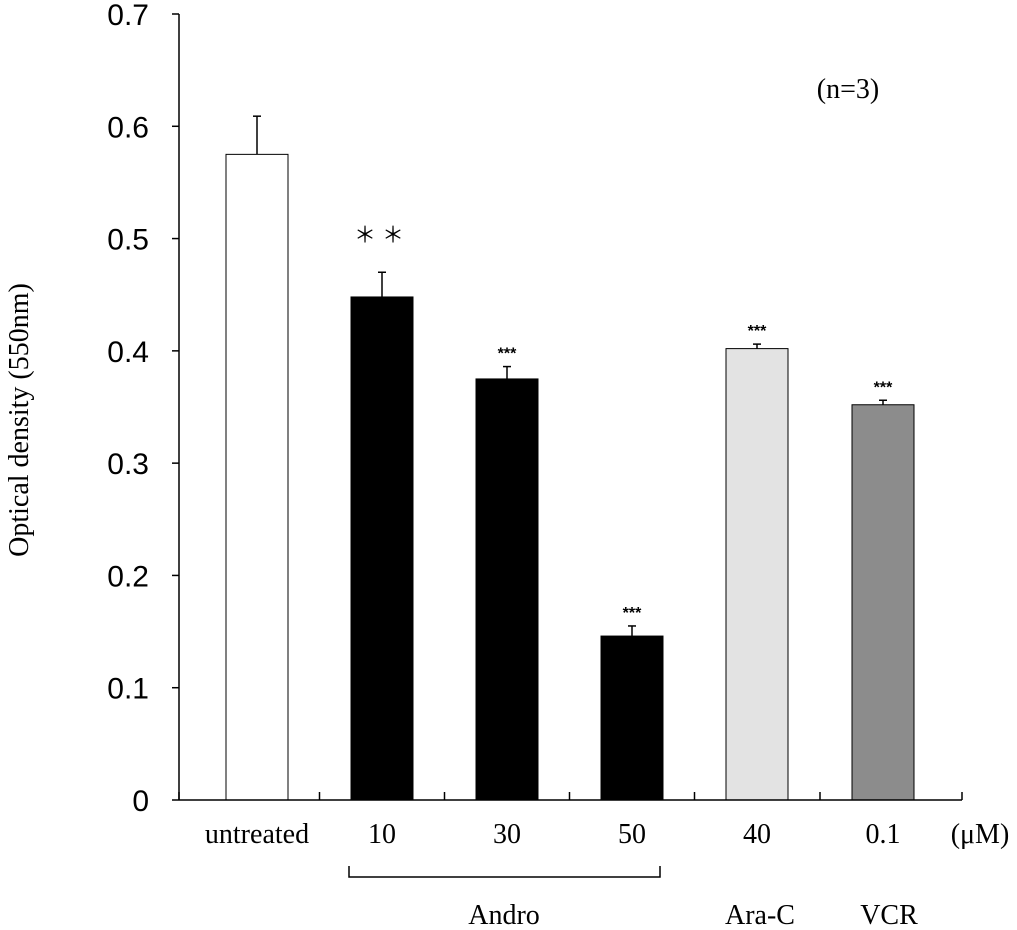 The height and width of the screenshot is (930, 1017). What do you see at coordinates (19, 420) in the screenshot?
I see `y-axis-label: Optical density (550nm)` at bounding box center [19, 420].